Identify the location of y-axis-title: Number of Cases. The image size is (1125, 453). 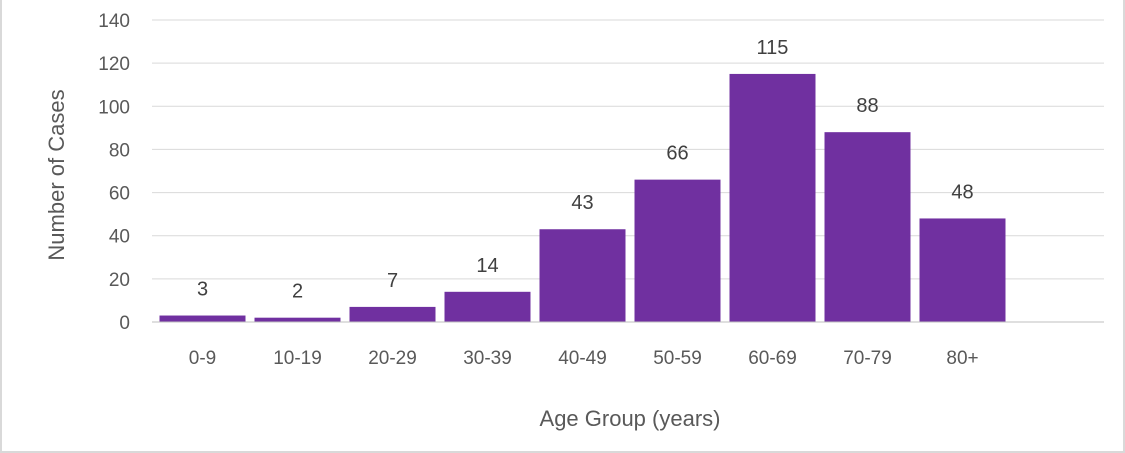
(56, 174).